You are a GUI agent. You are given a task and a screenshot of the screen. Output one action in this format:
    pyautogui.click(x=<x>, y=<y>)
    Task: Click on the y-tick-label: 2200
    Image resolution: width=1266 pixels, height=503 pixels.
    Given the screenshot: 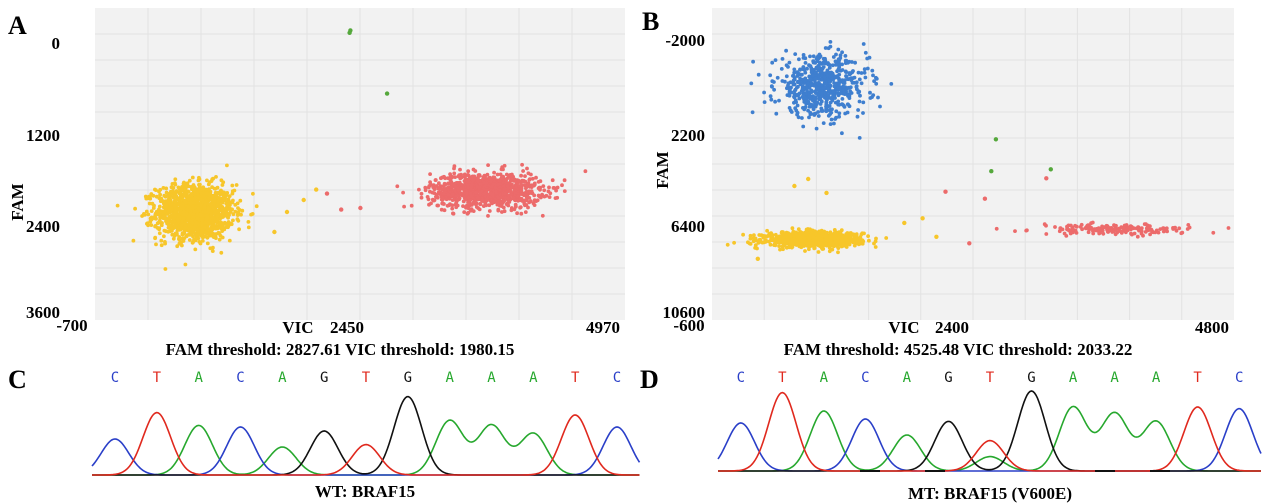 What is the action you would take?
    pyautogui.click(x=688, y=135)
    